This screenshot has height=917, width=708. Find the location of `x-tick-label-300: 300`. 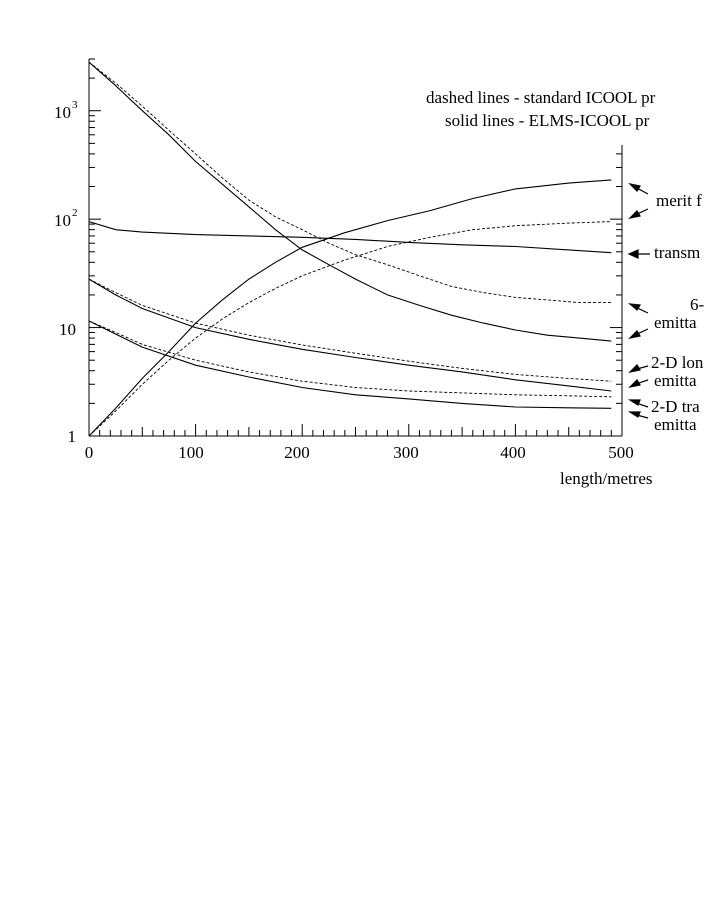

x-tick-label-300: 300 is located at coordinates (406, 452).